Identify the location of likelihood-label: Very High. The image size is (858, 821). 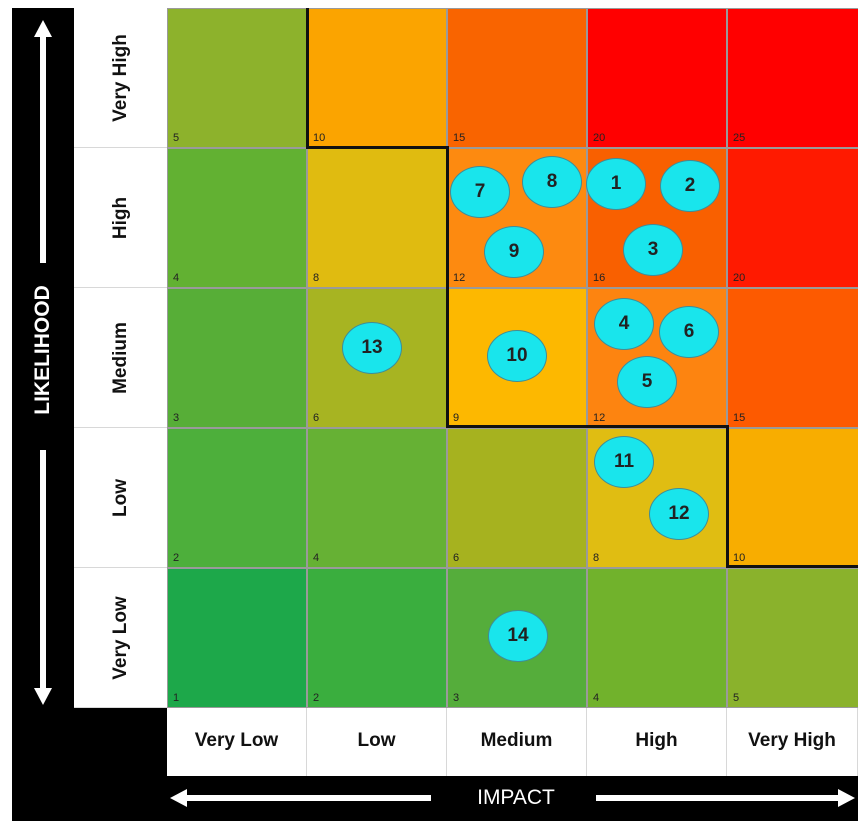
(120, 77).